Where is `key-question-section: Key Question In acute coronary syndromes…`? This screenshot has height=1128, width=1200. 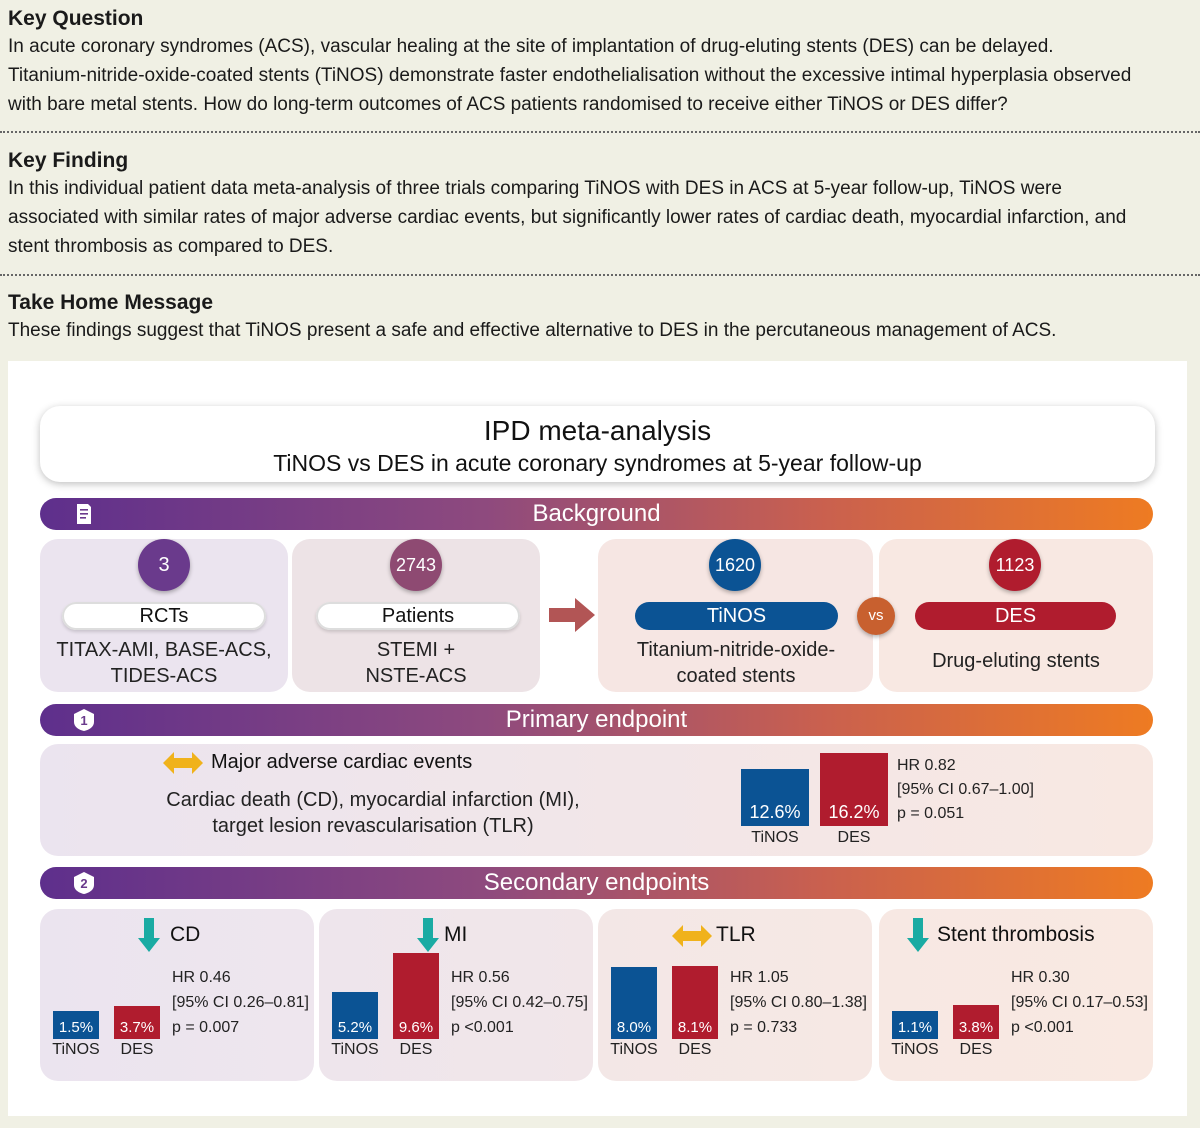 key-question-section: Key Question In acute coronary syndromes… is located at coordinates (600, 62).